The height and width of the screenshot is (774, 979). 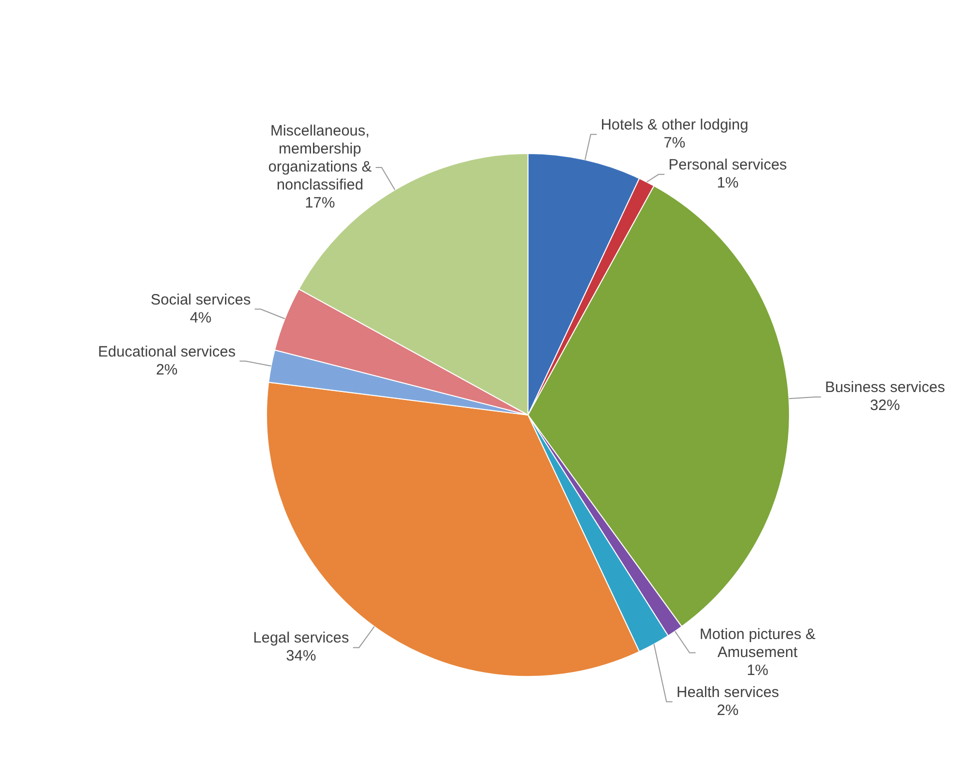 What do you see at coordinates (320, 158) in the screenshot?
I see `slice-label: Miscellaneous, membership organizations & nonclassified` at bounding box center [320, 158].